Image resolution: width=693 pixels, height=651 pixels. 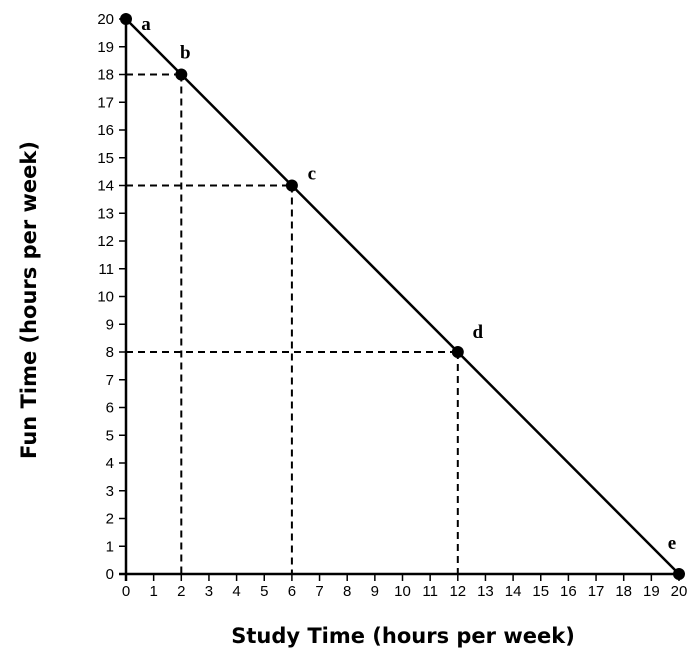 I want to click on x-tick-label: 16, so click(x=568, y=591).